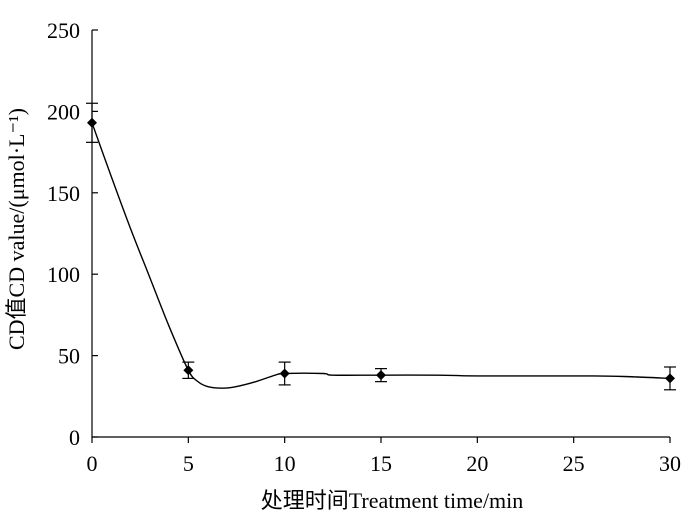  Describe the element at coordinates (477, 463) in the screenshot. I see `x-tick-label: 20` at that location.